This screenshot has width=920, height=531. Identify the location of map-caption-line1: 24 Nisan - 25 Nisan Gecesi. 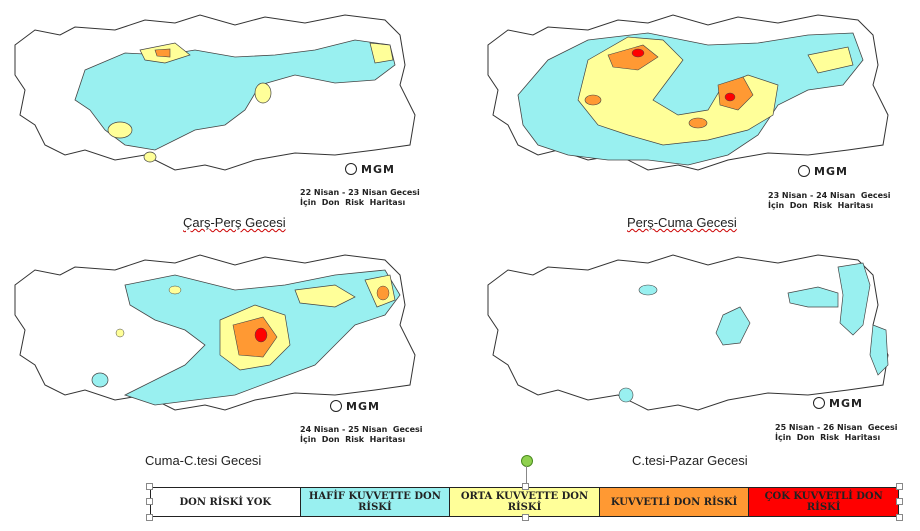
(361, 429).